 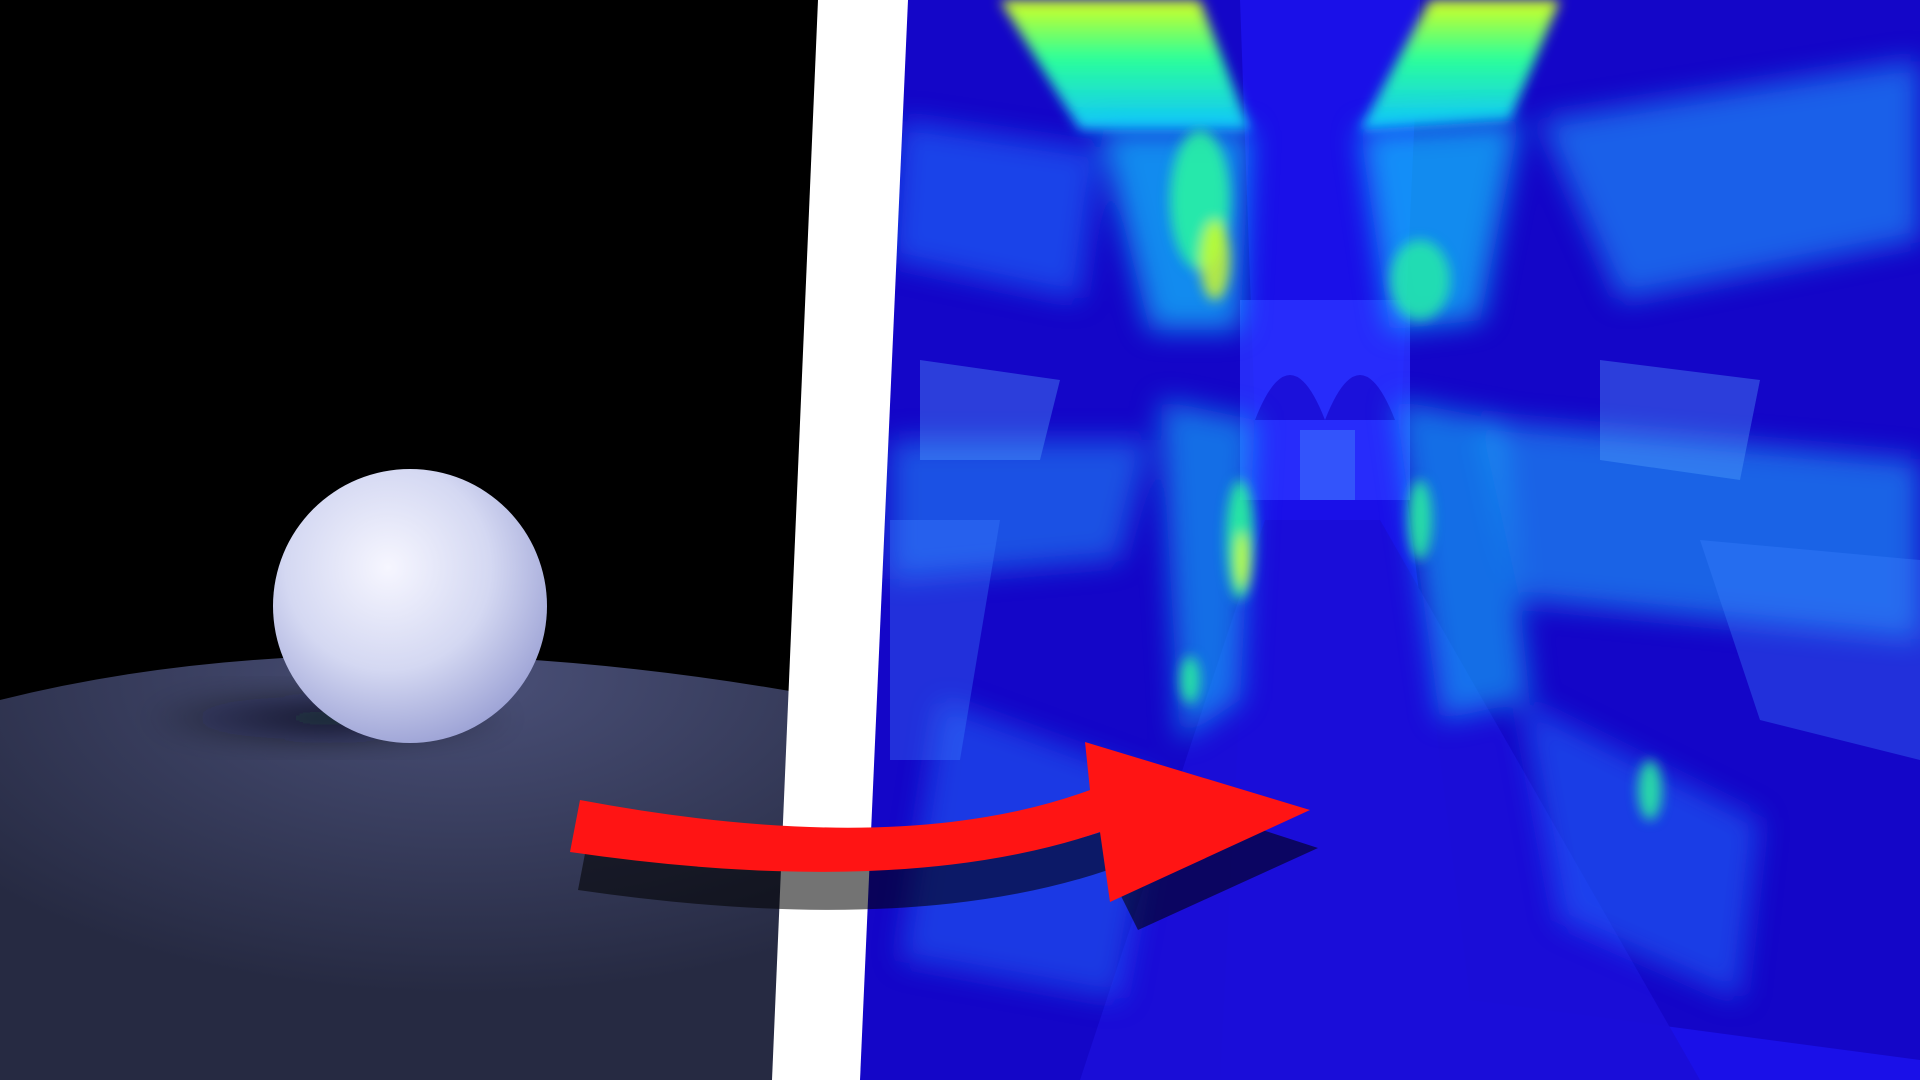 What do you see at coordinates (1325, 400) in the screenshot?
I see `far-arches` at bounding box center [1325, 400].